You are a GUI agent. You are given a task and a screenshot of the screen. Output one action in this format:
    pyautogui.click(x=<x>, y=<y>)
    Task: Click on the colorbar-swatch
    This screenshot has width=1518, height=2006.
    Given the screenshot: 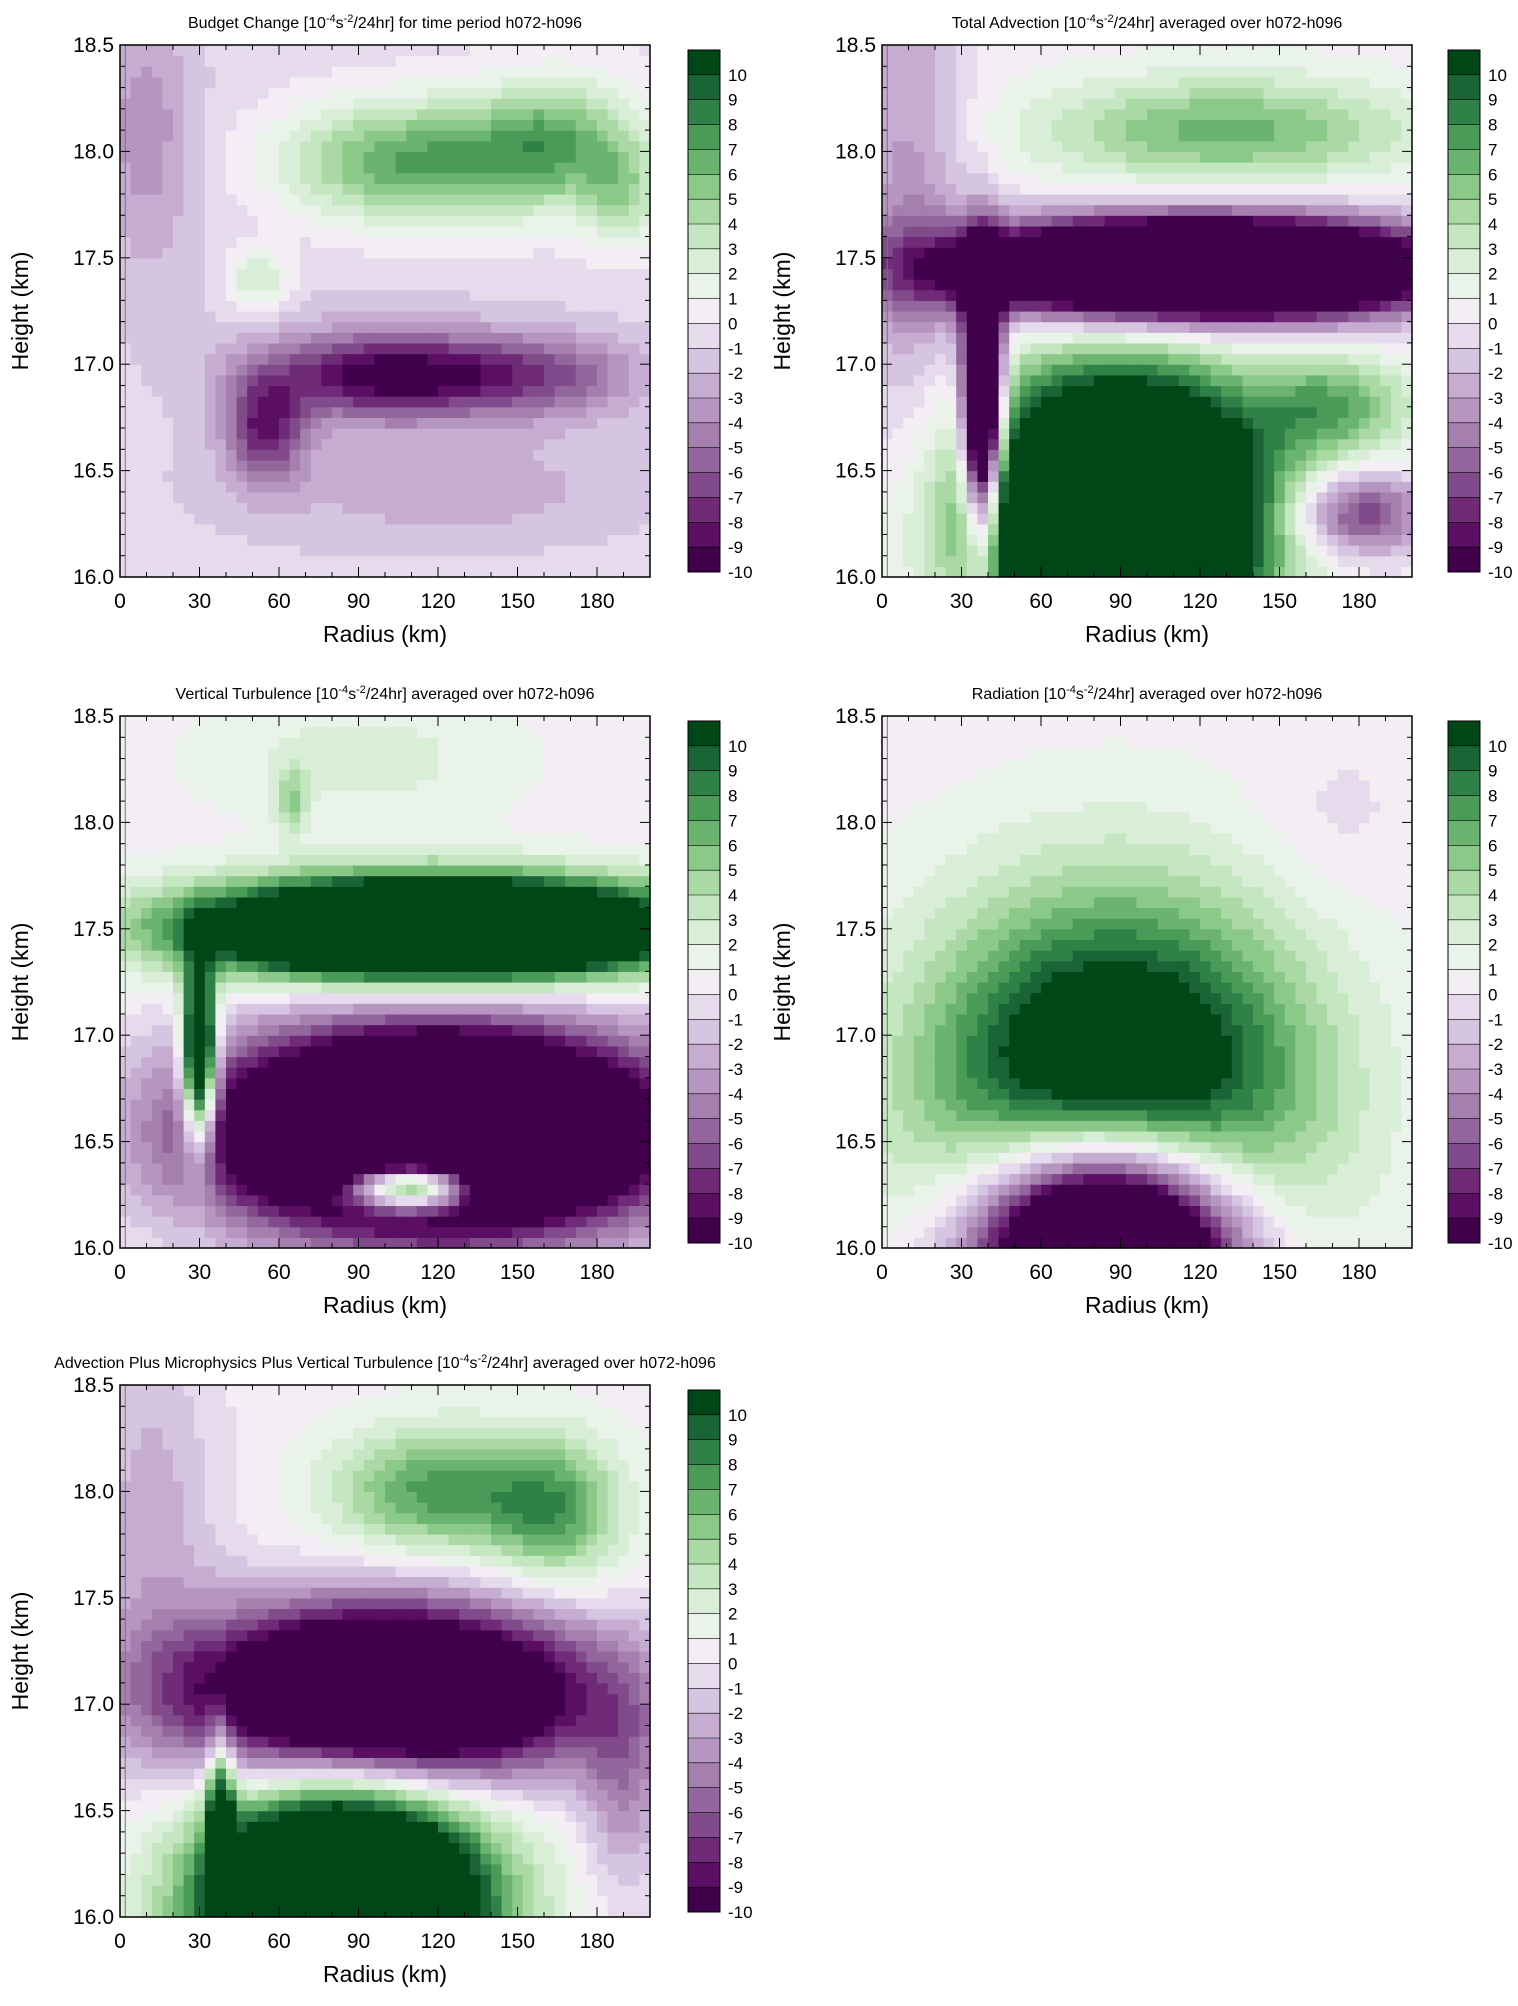 What is the action you would take?
    pyautogui.click(x=704, y=386)
    